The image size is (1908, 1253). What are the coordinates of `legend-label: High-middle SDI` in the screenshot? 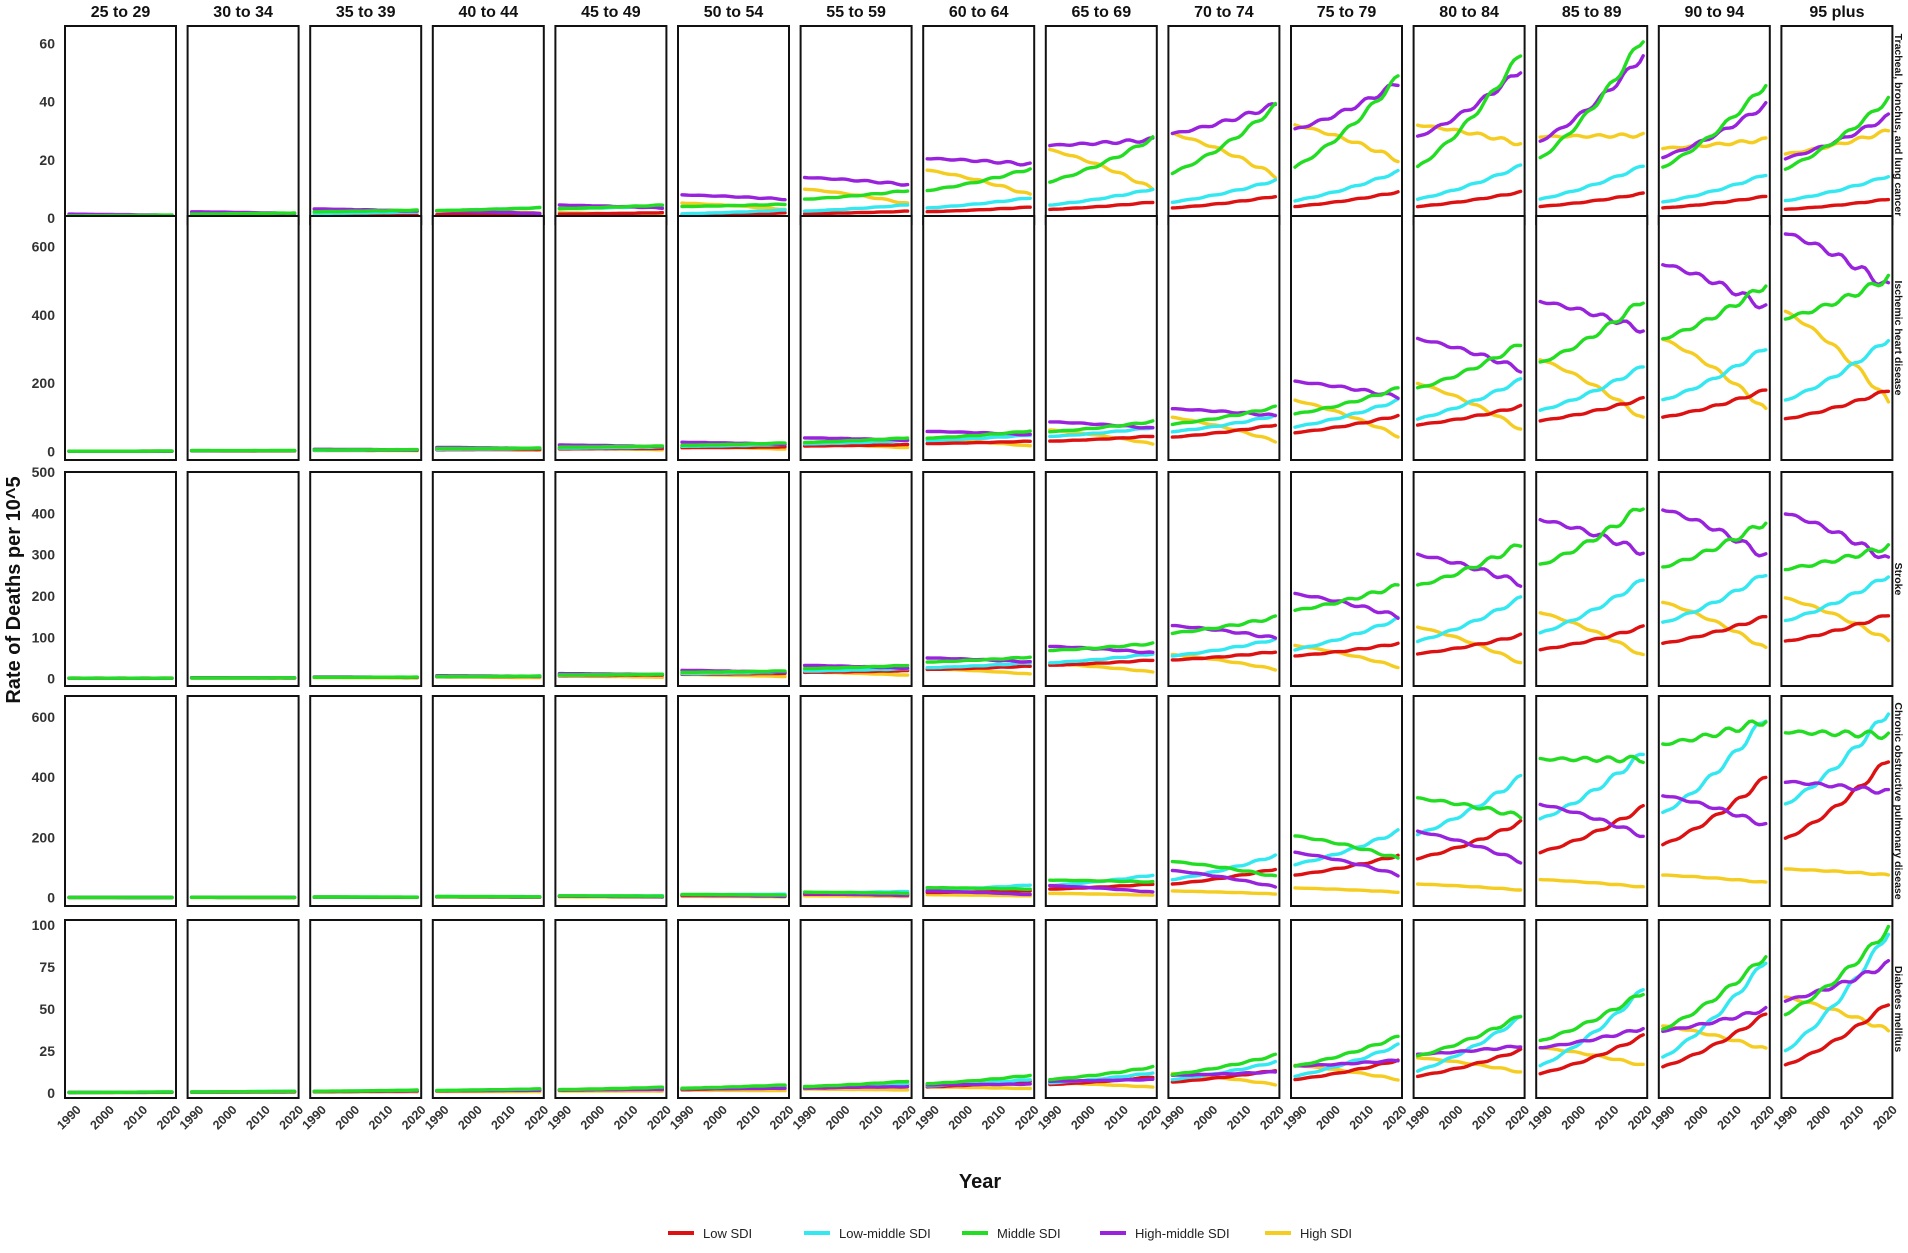 It's located at (1182, 1233).